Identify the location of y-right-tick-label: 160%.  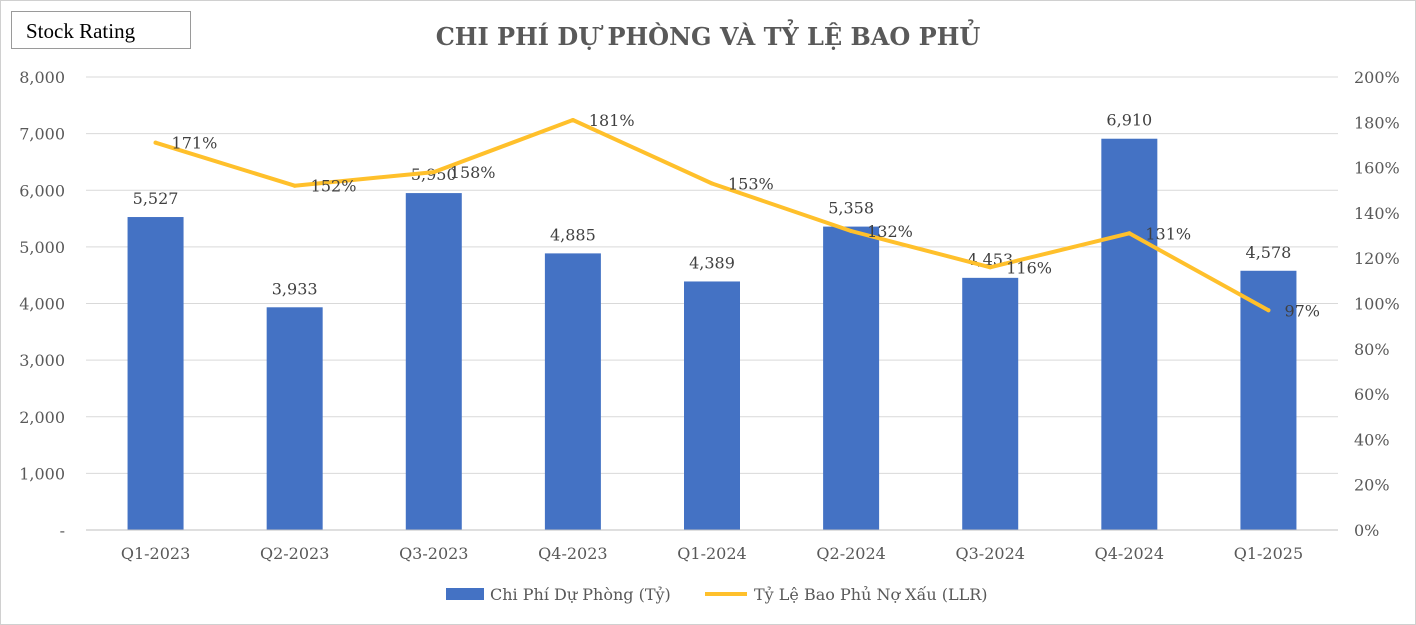
(1377, 168).